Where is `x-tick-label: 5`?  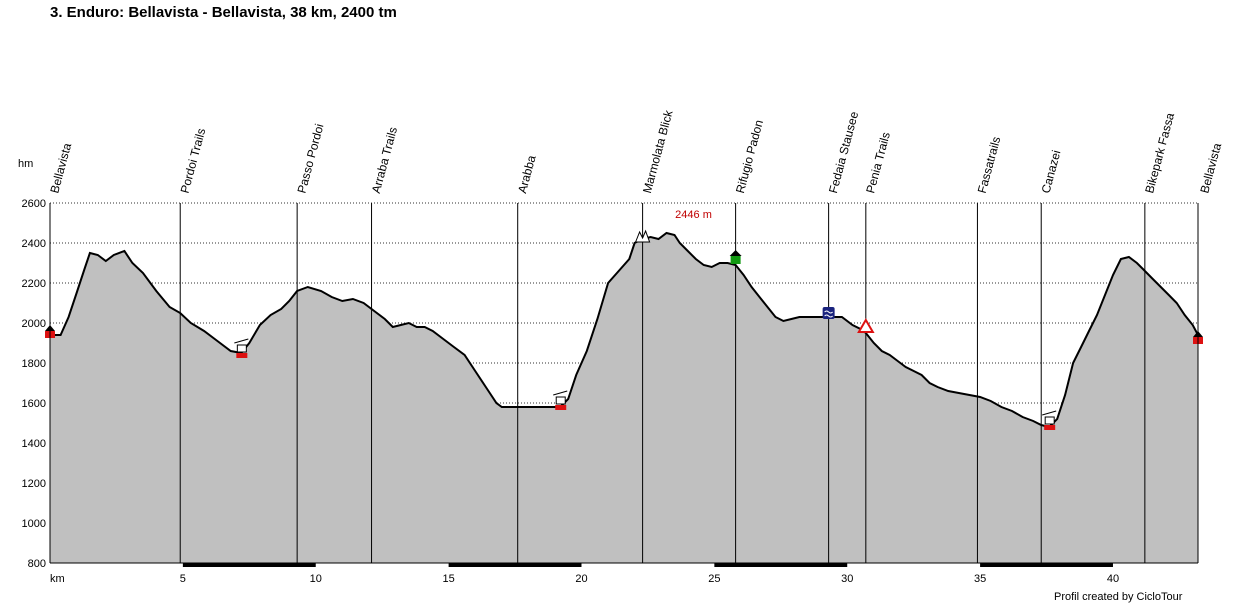
x-tick-label: 5 is located at coordinates (183, 579).